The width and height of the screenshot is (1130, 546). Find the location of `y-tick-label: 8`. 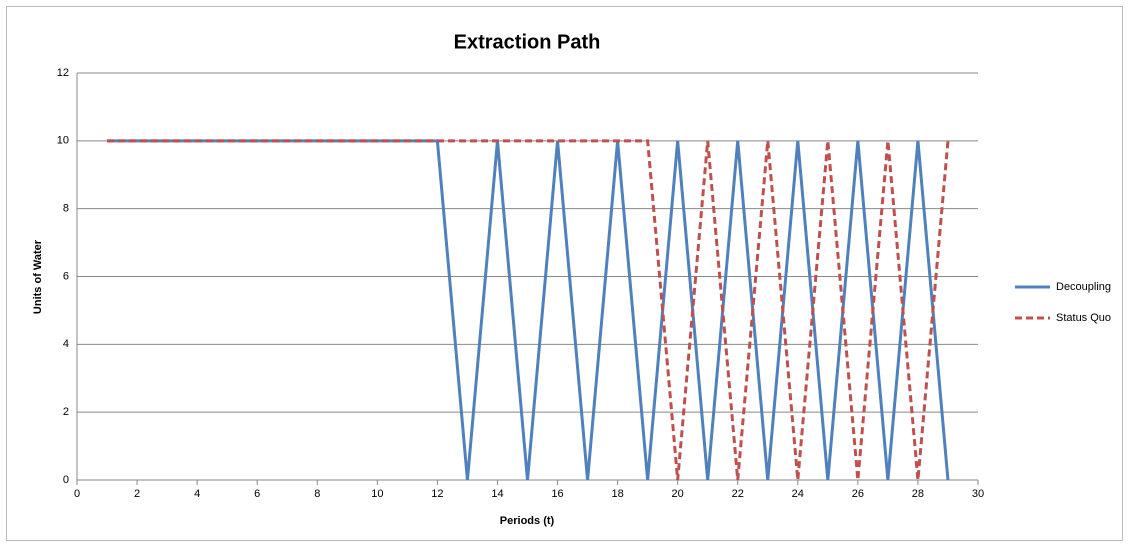

y-tick-label: 8 is located at coordinates (66, 209).